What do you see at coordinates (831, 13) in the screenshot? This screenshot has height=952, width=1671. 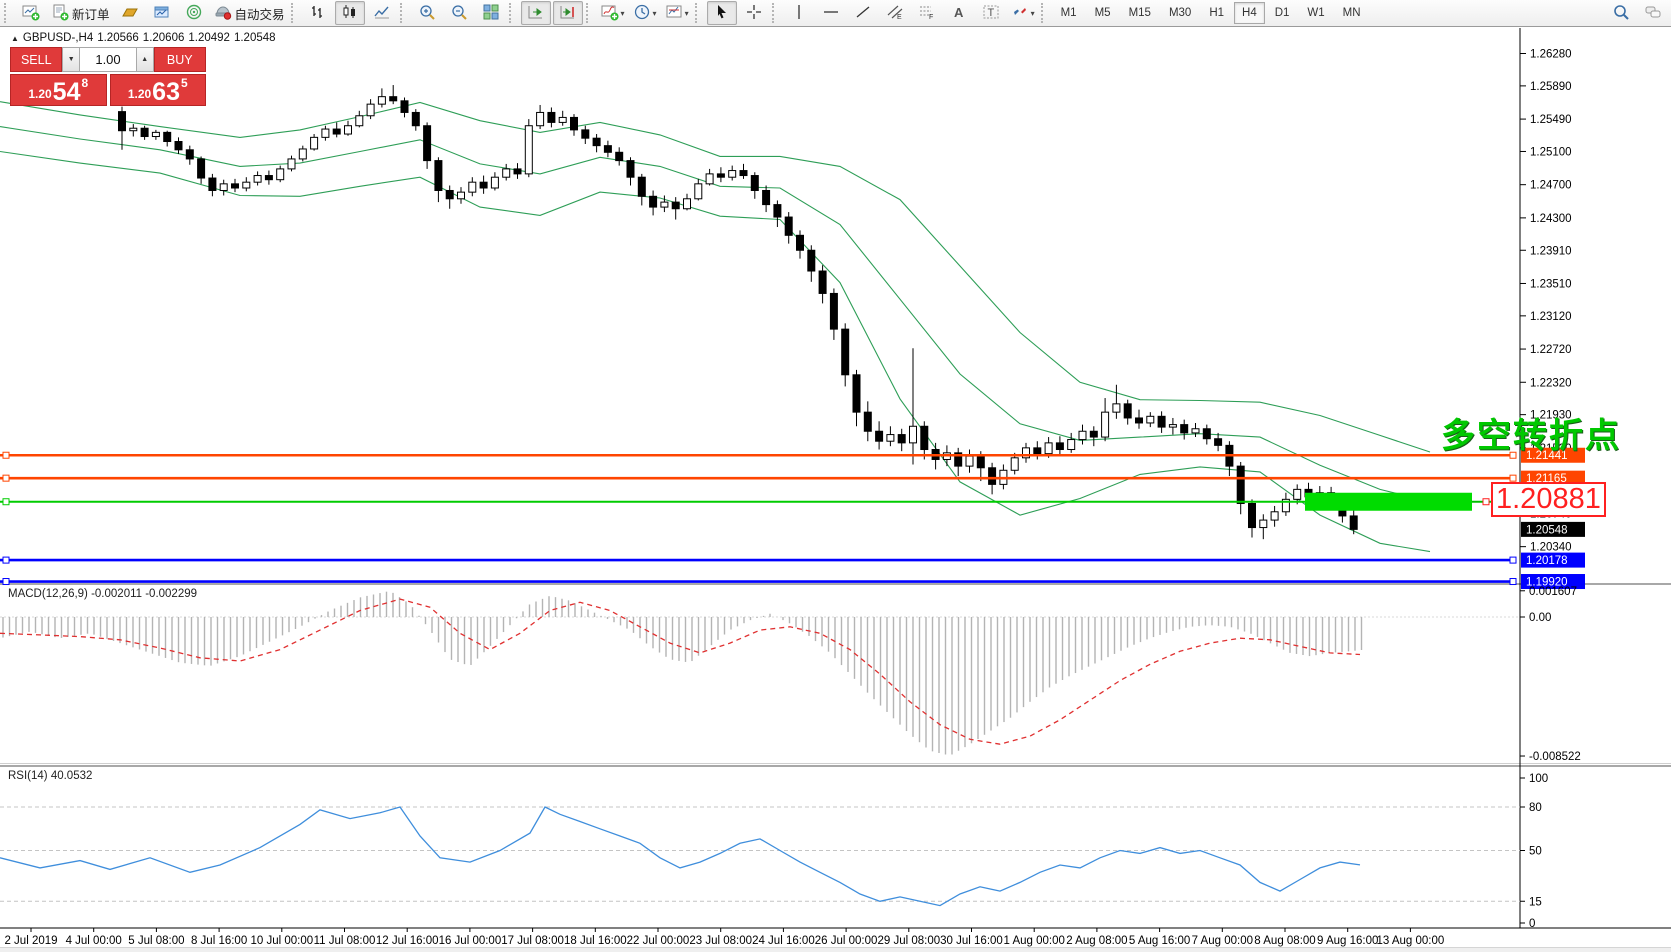 I see `horizontal-line-button` at bounding box center [831, 13].